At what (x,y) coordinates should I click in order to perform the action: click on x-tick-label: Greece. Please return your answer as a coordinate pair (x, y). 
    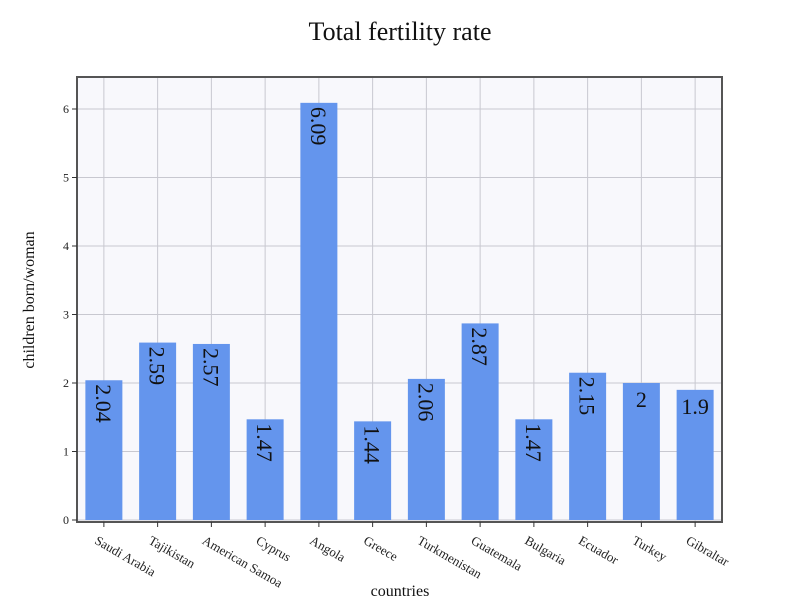
    Looking at the image, I should click on (381, 549).